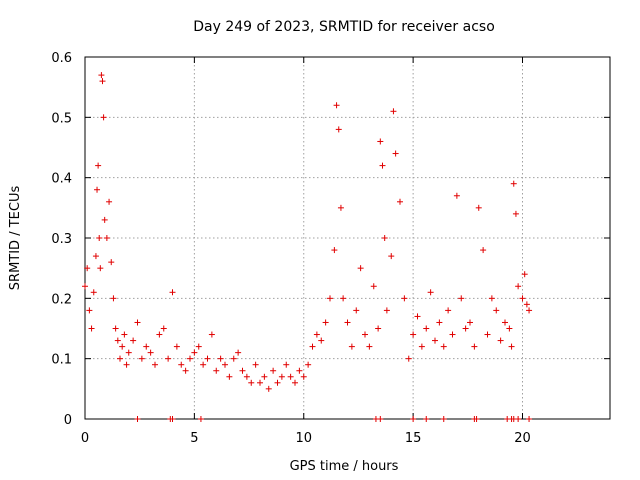 This screenshot has height=480, width=640. I want to click on x-tick-label: 15, so click(413, 438).